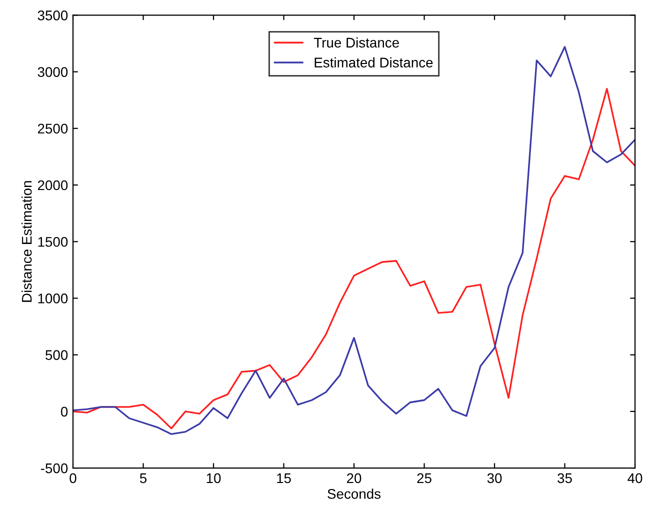  What do you see at coordinates (373, 62) in the screenshot?
I see `legend-label: Estimated Distance` at bounding box center [373, 62].